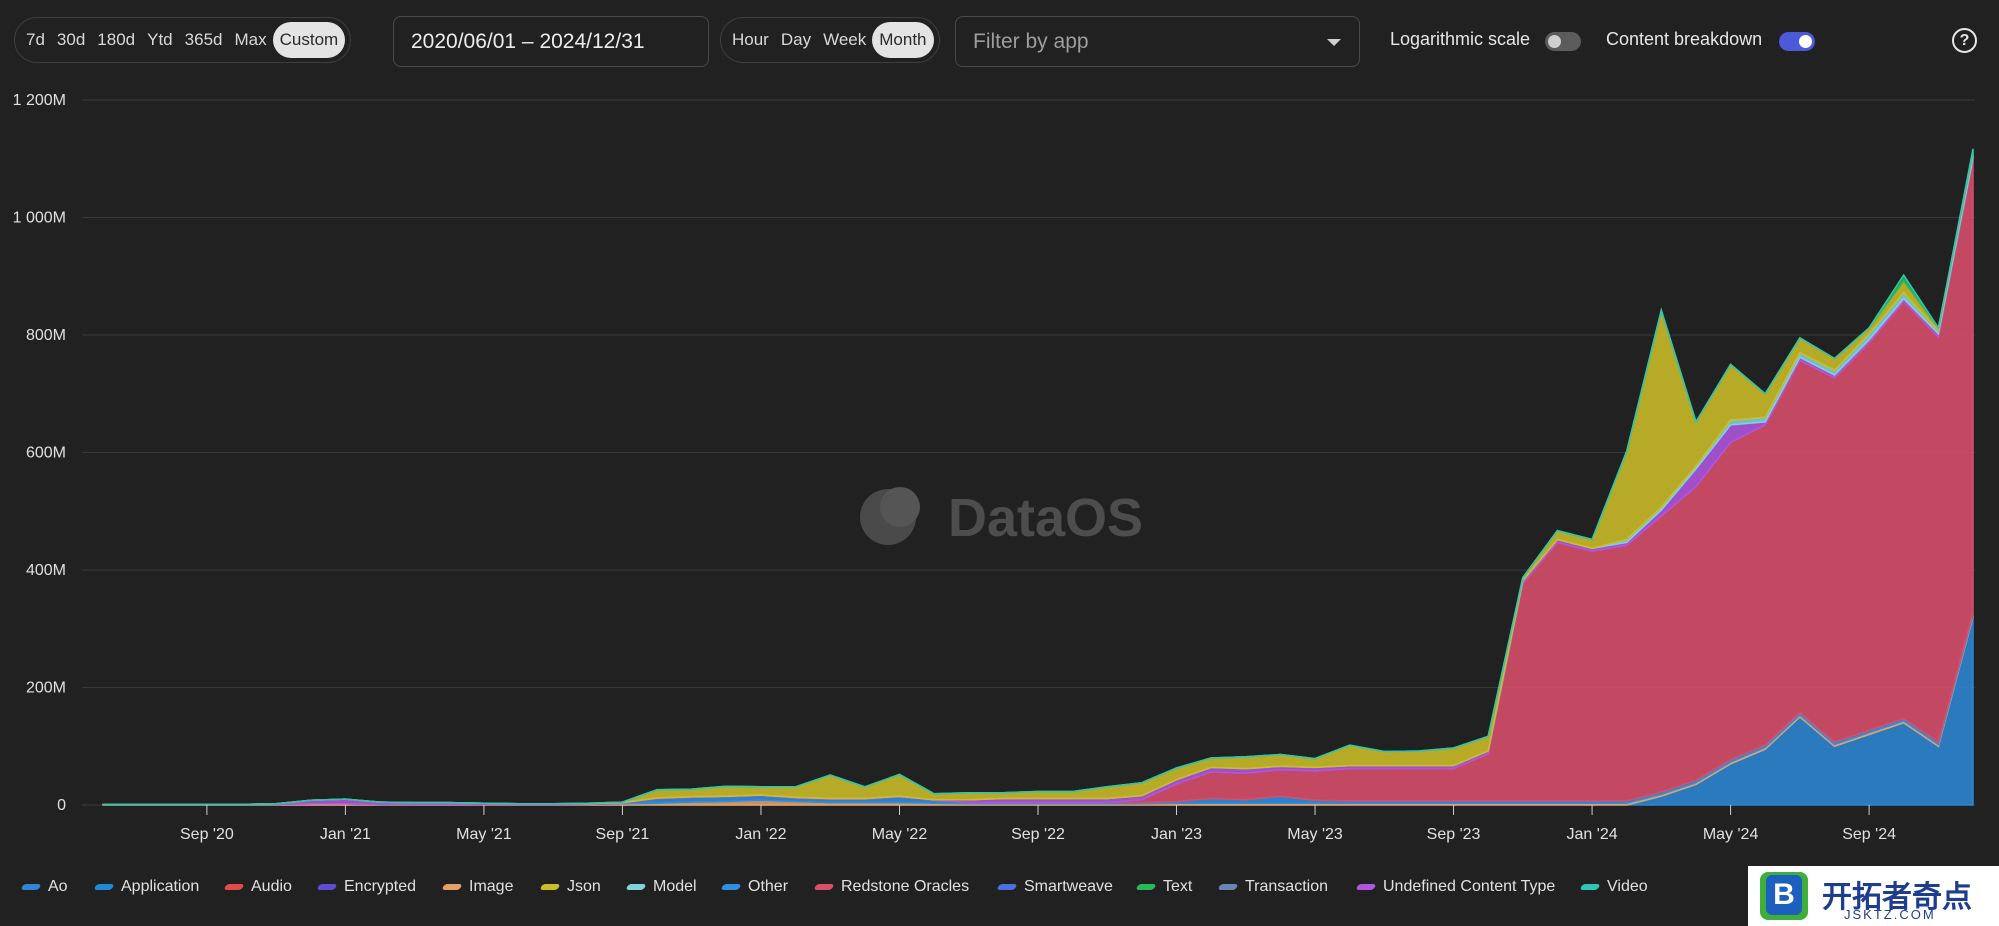  Describe the element at coordinates (46, 335) in the screenshot. I see `y-tick-label: 800M` at that location.